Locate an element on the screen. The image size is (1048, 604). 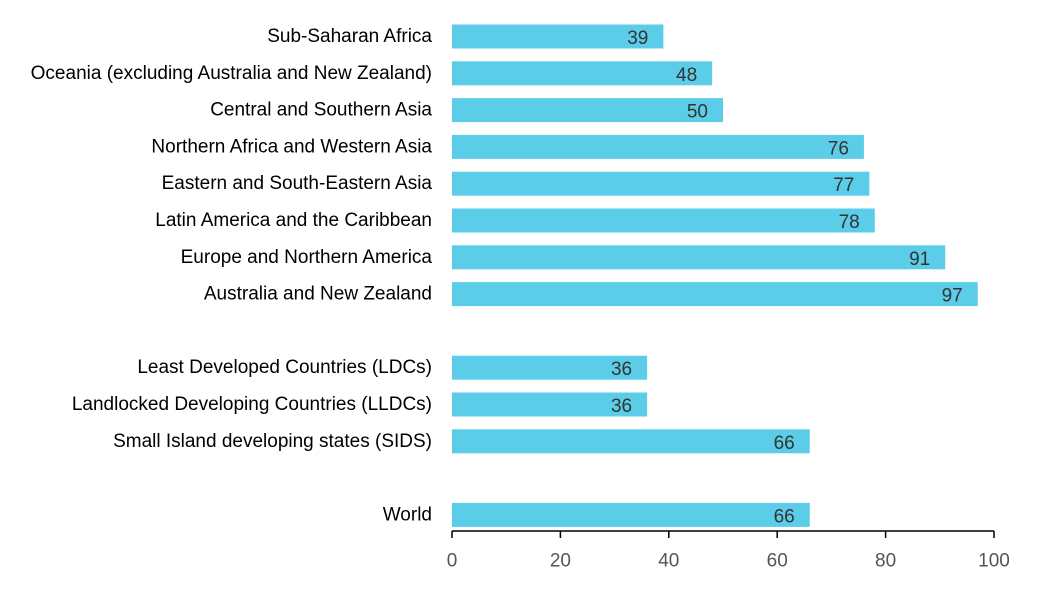
x-tick-label: 100 is located at coordinates (994, 561).